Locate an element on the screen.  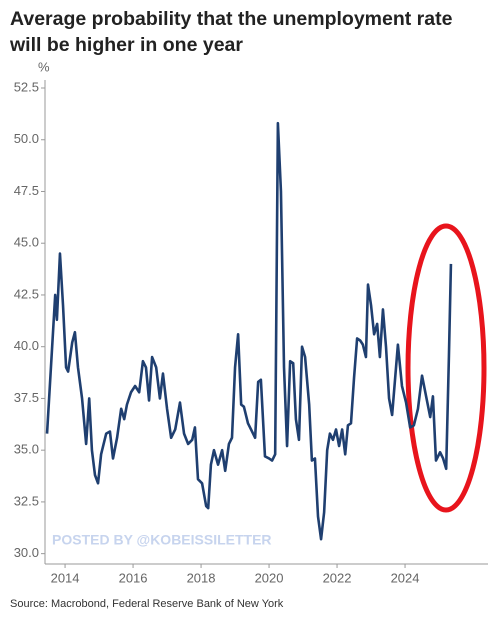
x-tick-label: 2022 is located at coordinates (337, 577).